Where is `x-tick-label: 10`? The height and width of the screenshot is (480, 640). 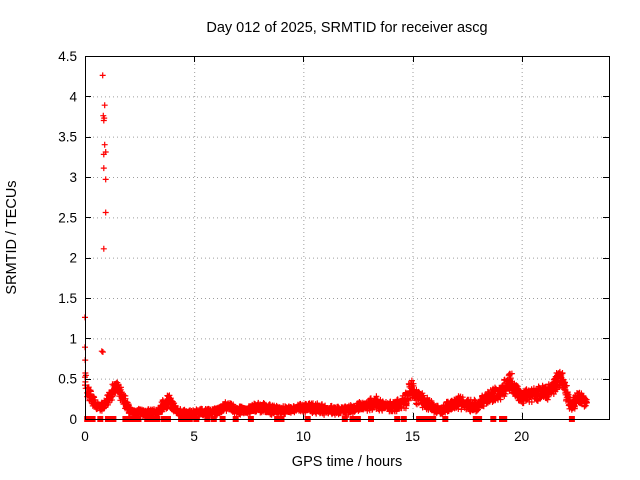
x-tick-label: 10 is located at coordinates (303, 436).